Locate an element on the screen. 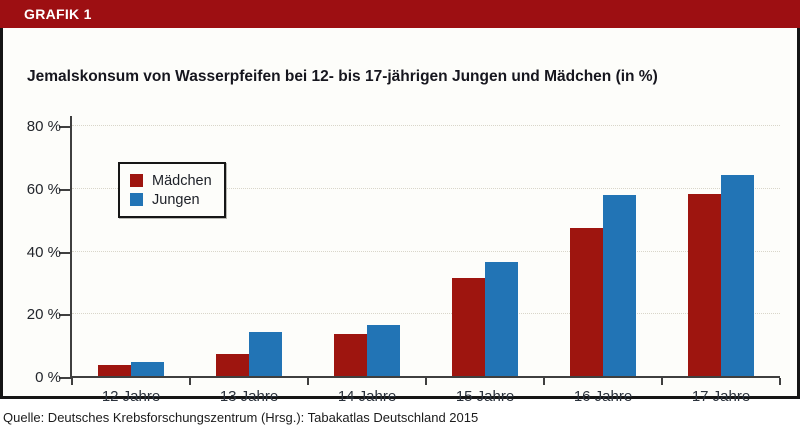 The width and height of the screenshot is (800, 432). legend-items: Mädchen Jungen is located at coordinates (171, 190).